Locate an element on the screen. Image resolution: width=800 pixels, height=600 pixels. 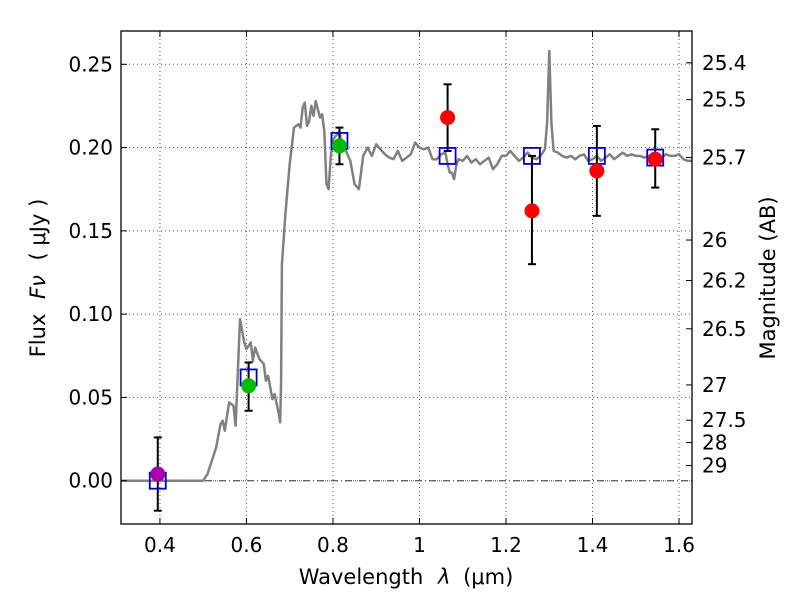
y2-tick-label: 25.5 is located at coordinates (724, 100).